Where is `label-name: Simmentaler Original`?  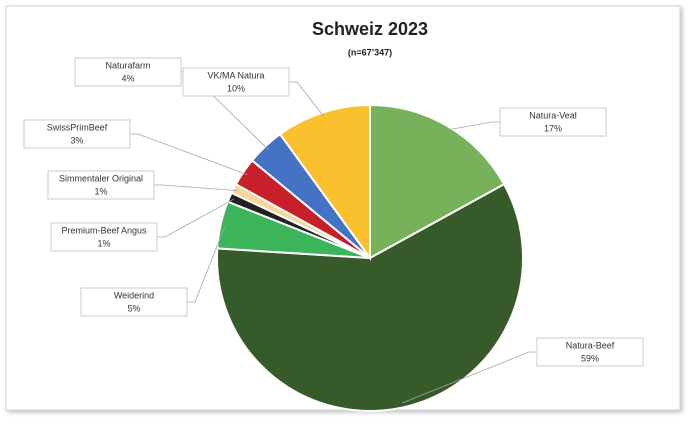
label-name: Simmentaler Original is located at coordinates (101, 178).